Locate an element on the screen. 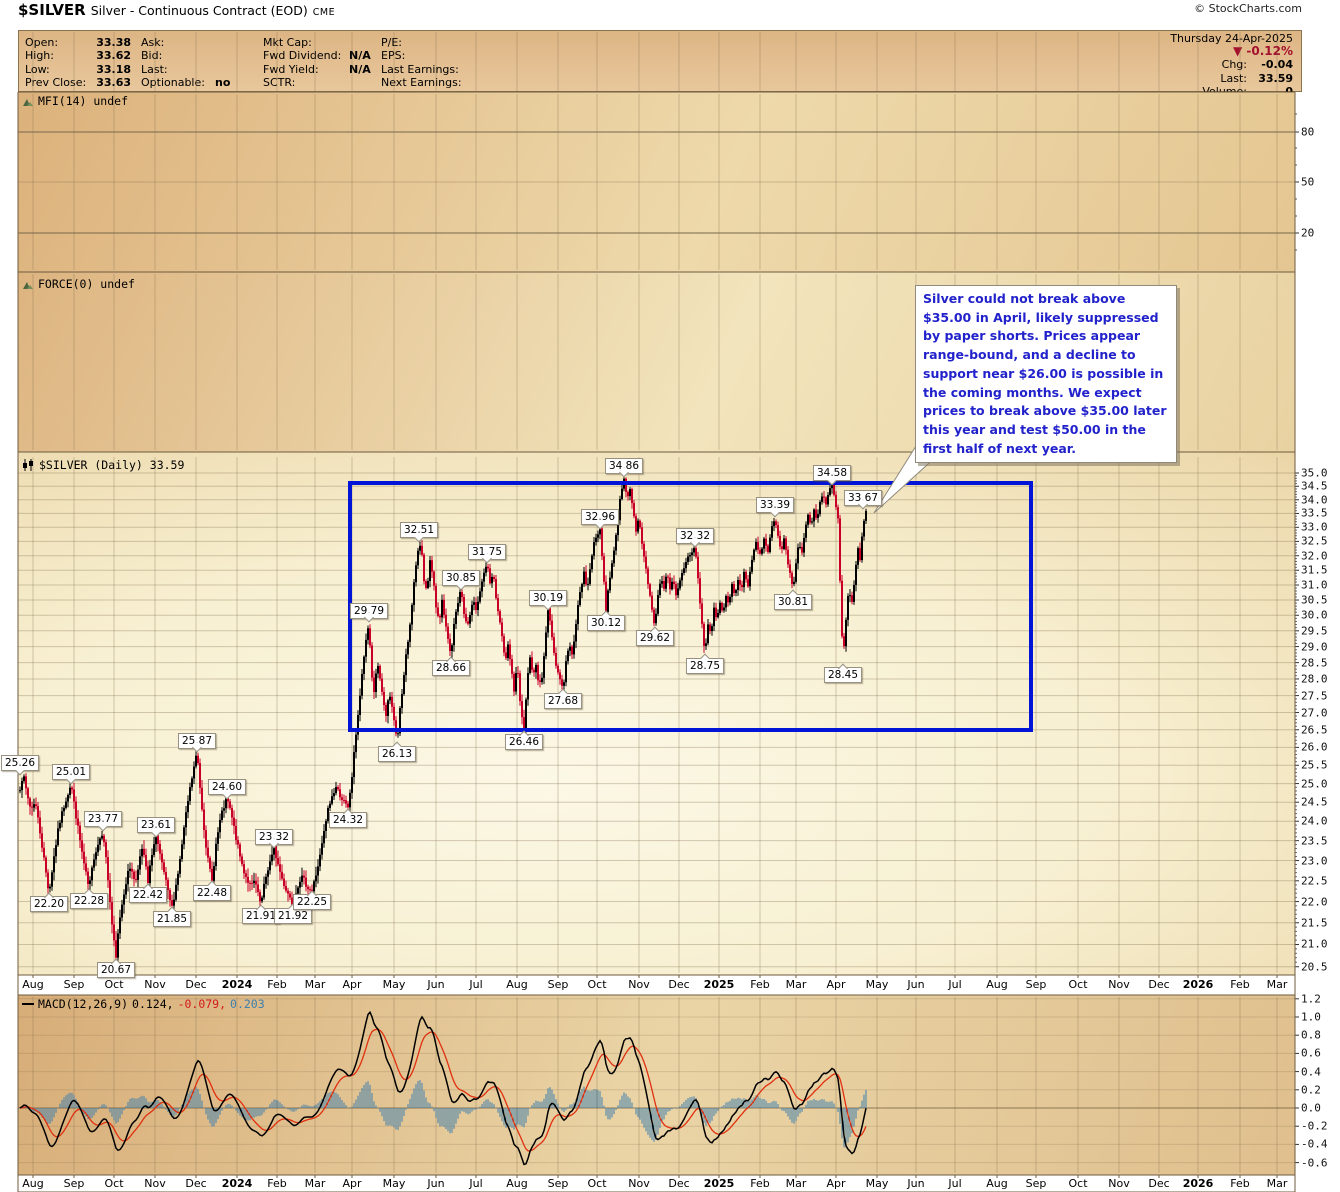 The height and width of the screenshot is (1192, 1340). optionable-value: no is located at coordinates (223, 83).